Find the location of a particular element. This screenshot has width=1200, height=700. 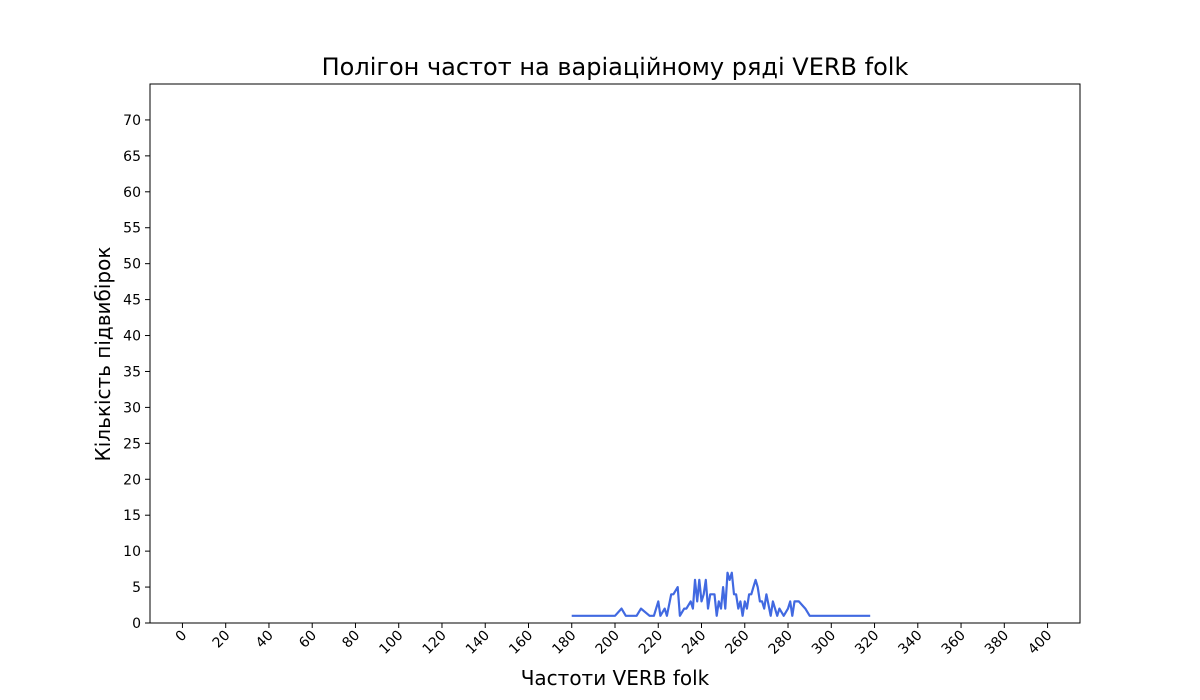

y-tick-label: 20 is located at coordinates (132, 480).